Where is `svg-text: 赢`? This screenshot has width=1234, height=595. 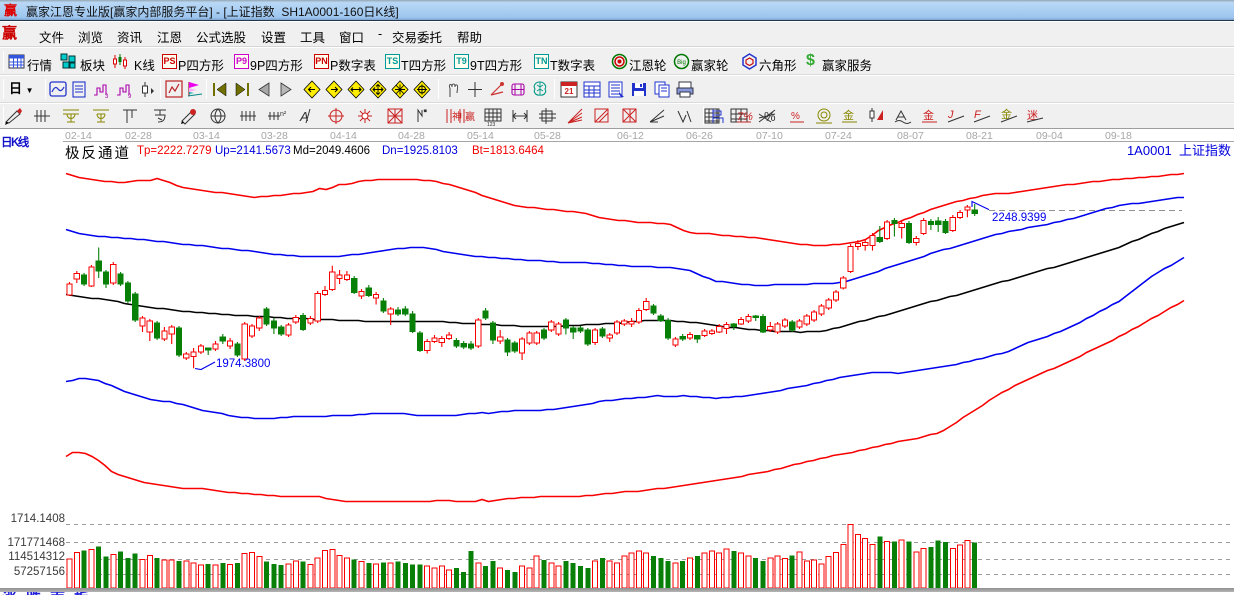
svg-text: 赢 is located at coordinates (470, 116).